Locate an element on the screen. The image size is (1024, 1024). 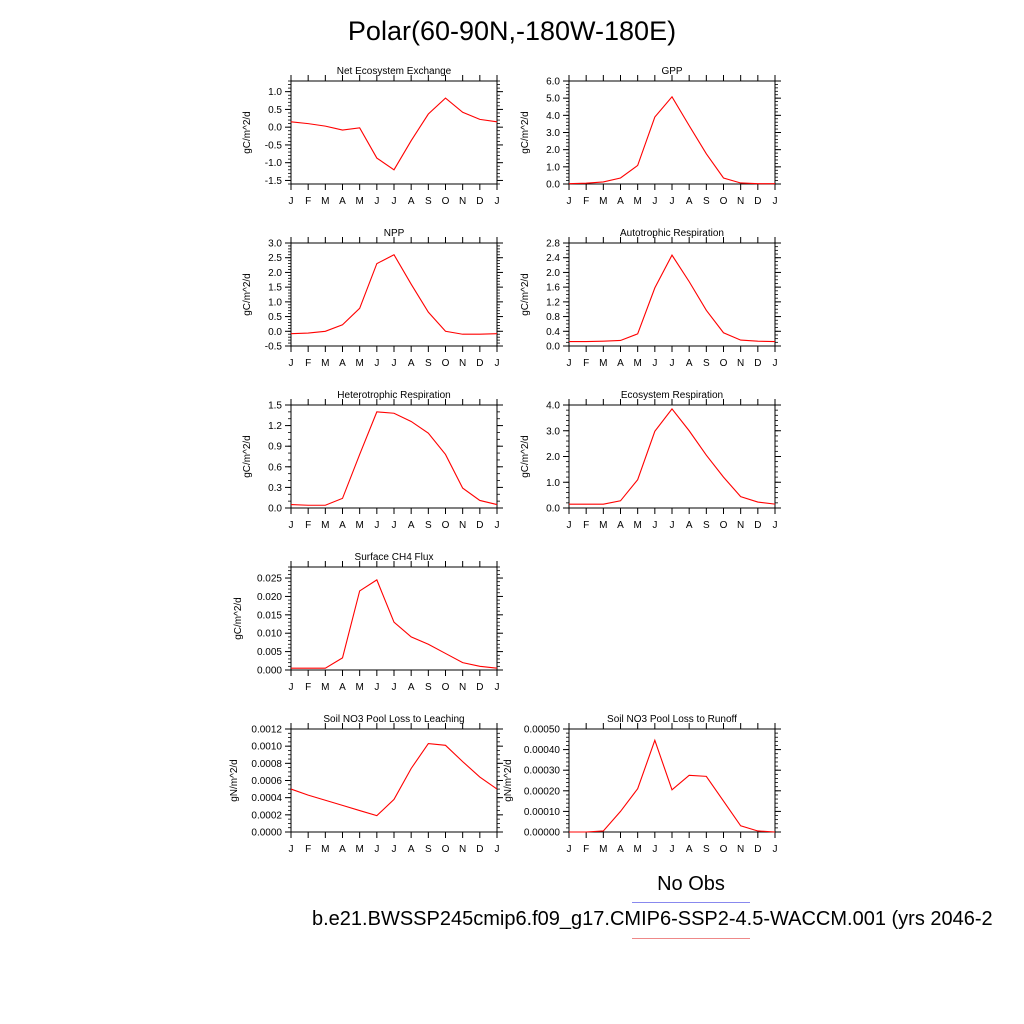
y-tick-label: 0.00010 is located at coordinates (542, 812).